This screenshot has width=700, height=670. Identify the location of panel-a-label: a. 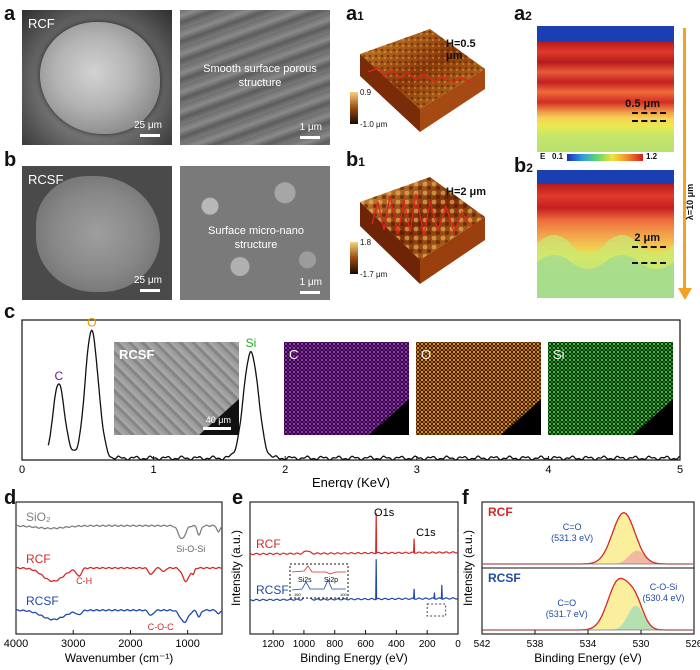
(10, 14).